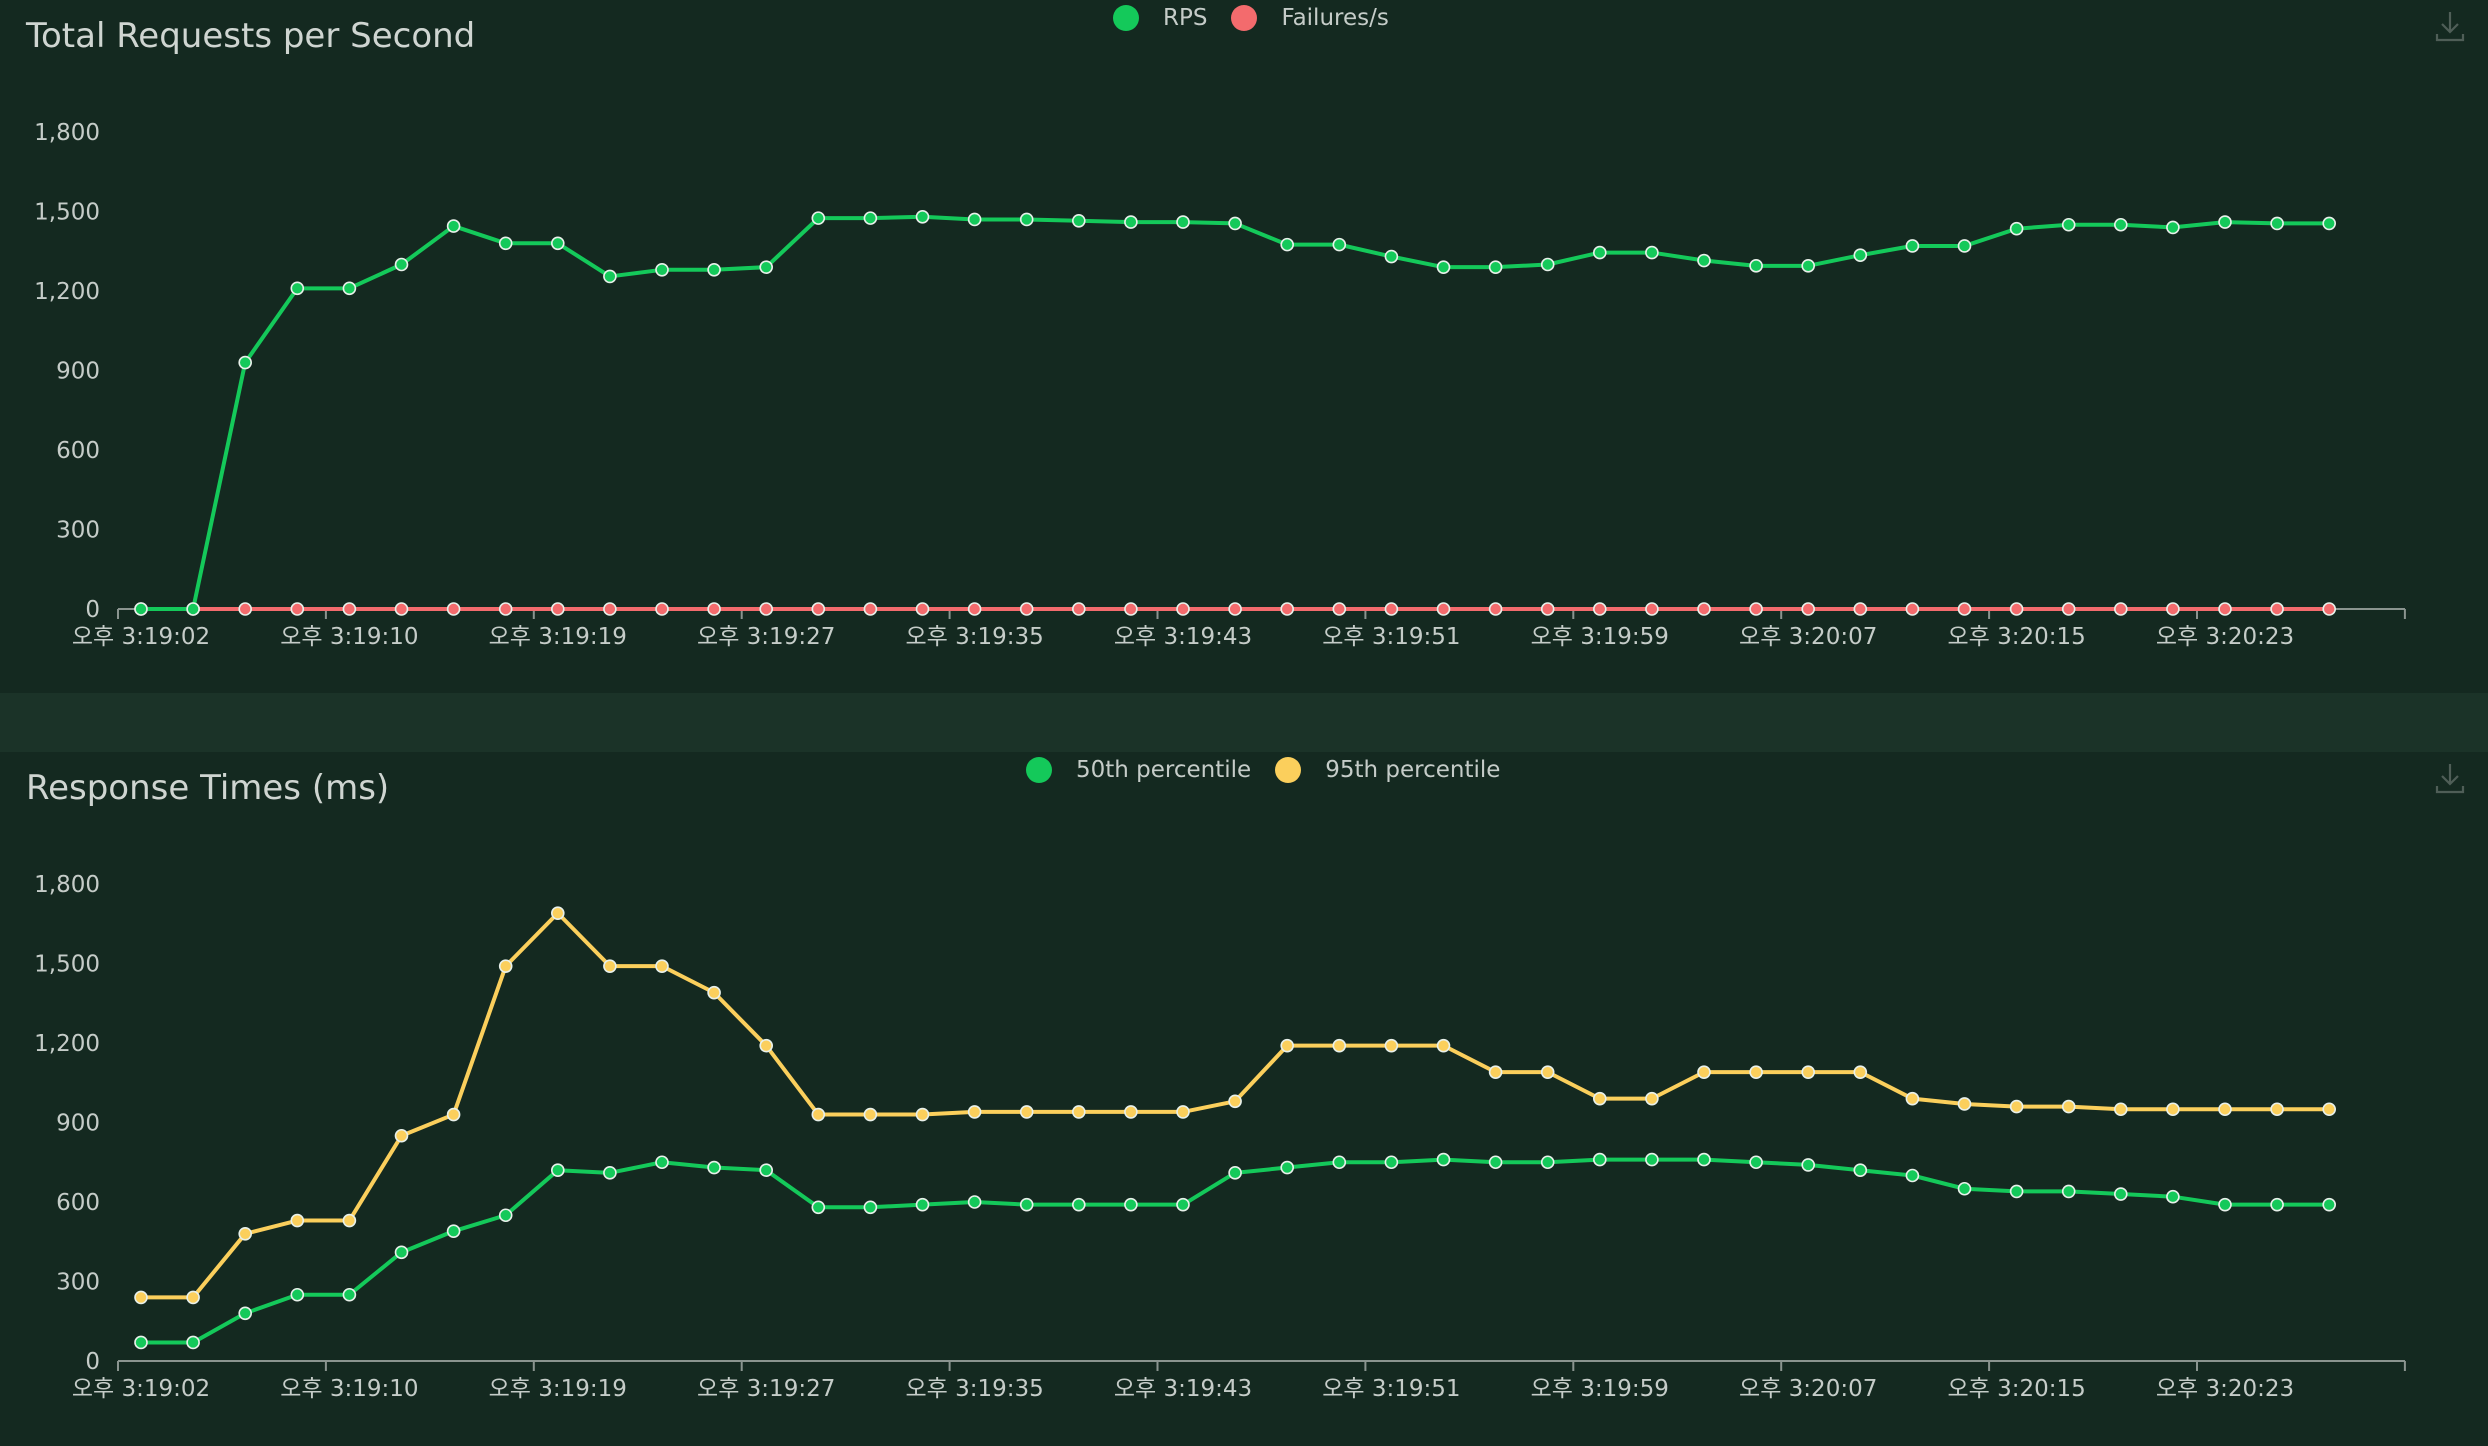 The width and height of the screenshot is (2488, 1446). I want to click on legend-item-failures: Failures/s, so click(1310, 18).